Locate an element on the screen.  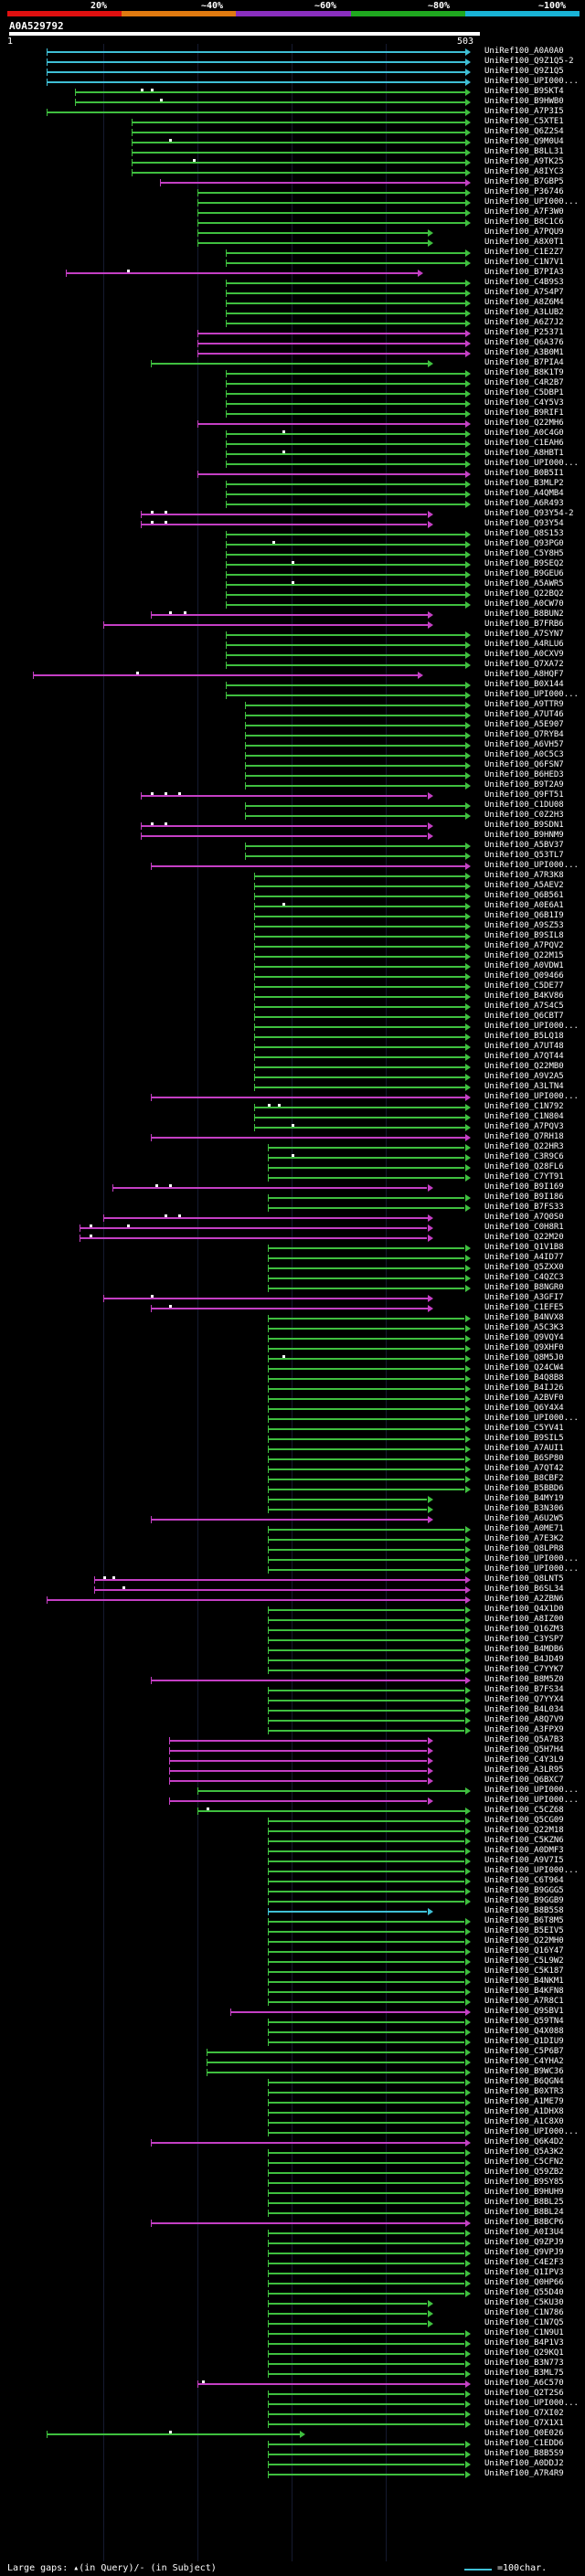
hit-label-link: UniRef100_B8BL25 is located at coordinates (524, 2202).